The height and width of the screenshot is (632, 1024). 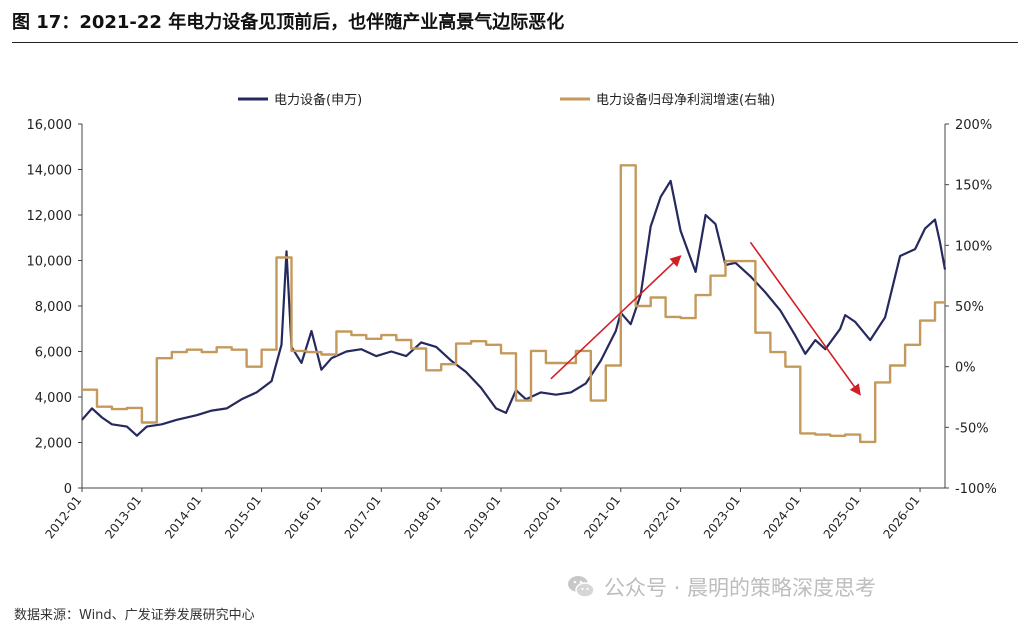 I want to click on x-tick-label: 2012-01, so click(x=63, y=517).